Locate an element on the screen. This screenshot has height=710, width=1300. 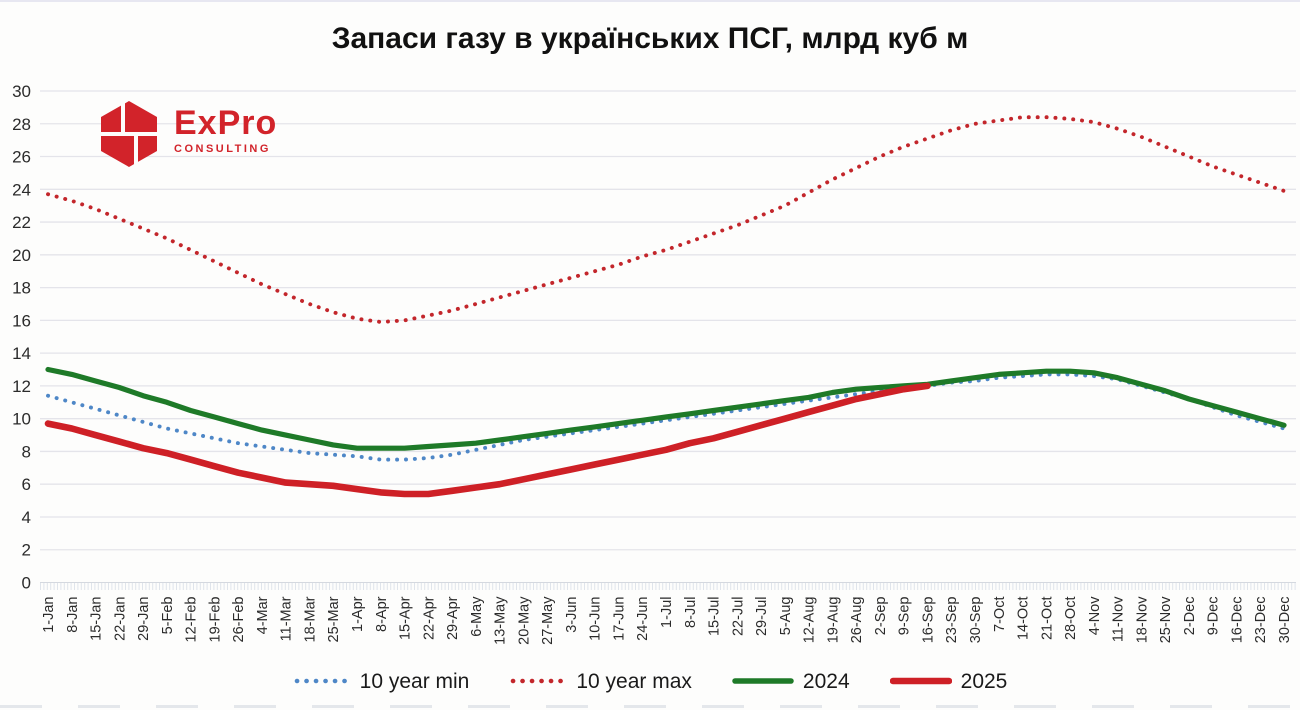
svg-text: 1-Jan is located at coordinates (49, 615).